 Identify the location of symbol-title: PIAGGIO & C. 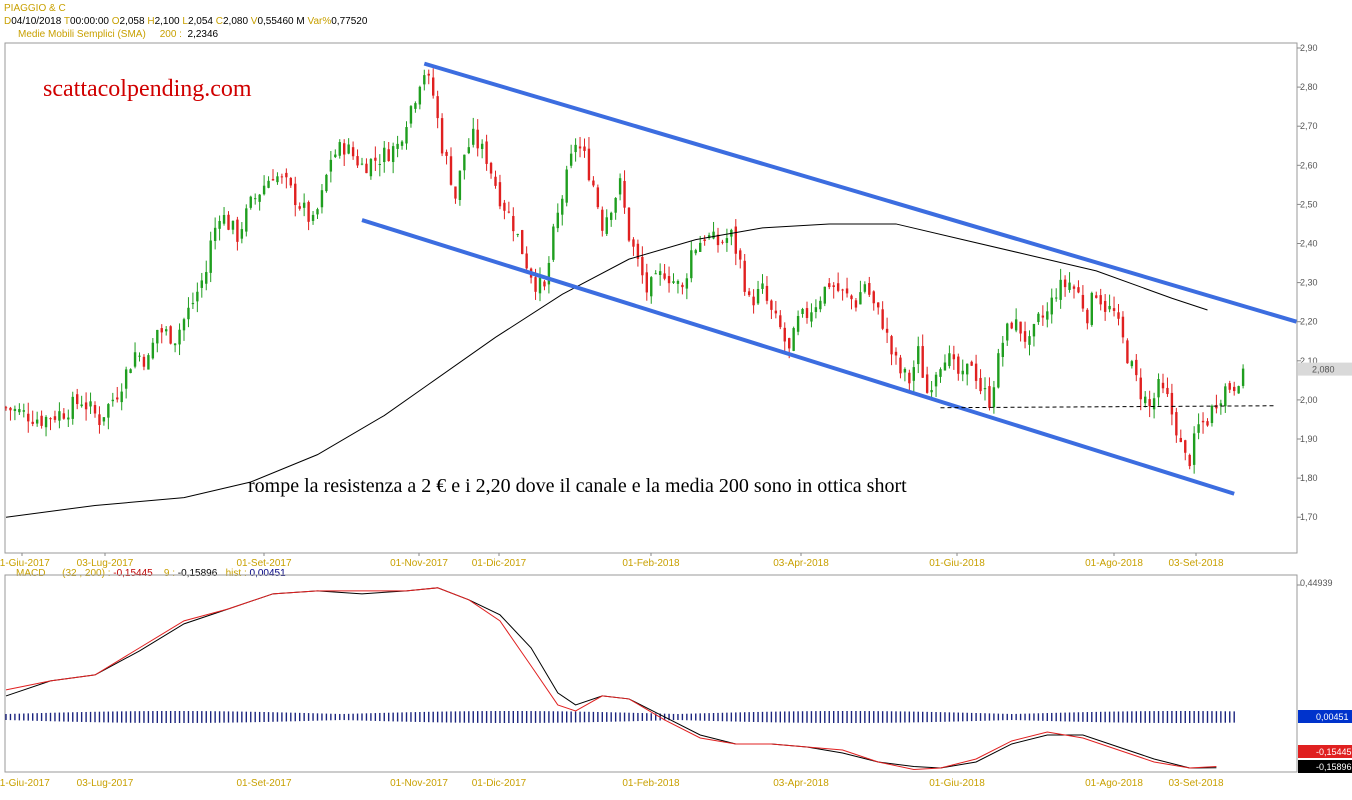
(35, 9).